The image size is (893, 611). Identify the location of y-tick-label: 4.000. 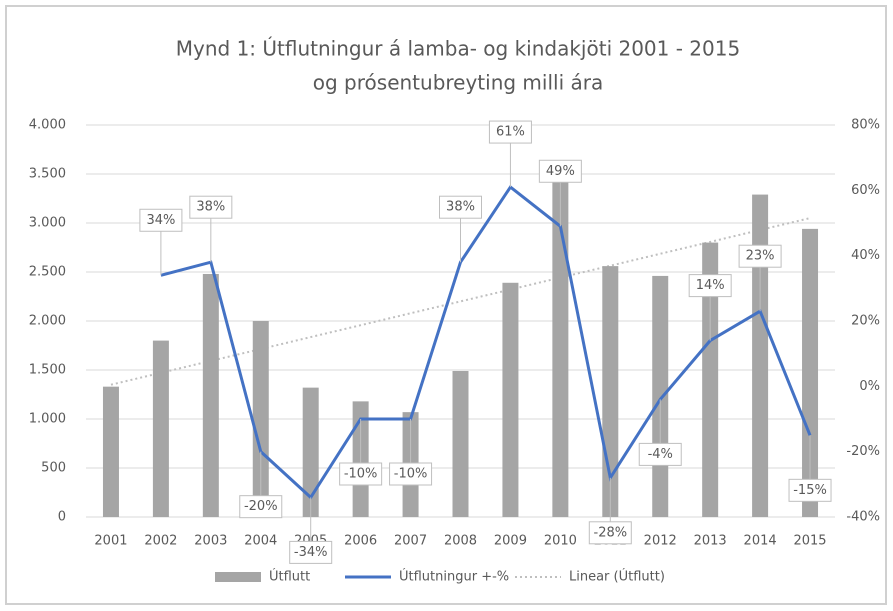
(47, 125).